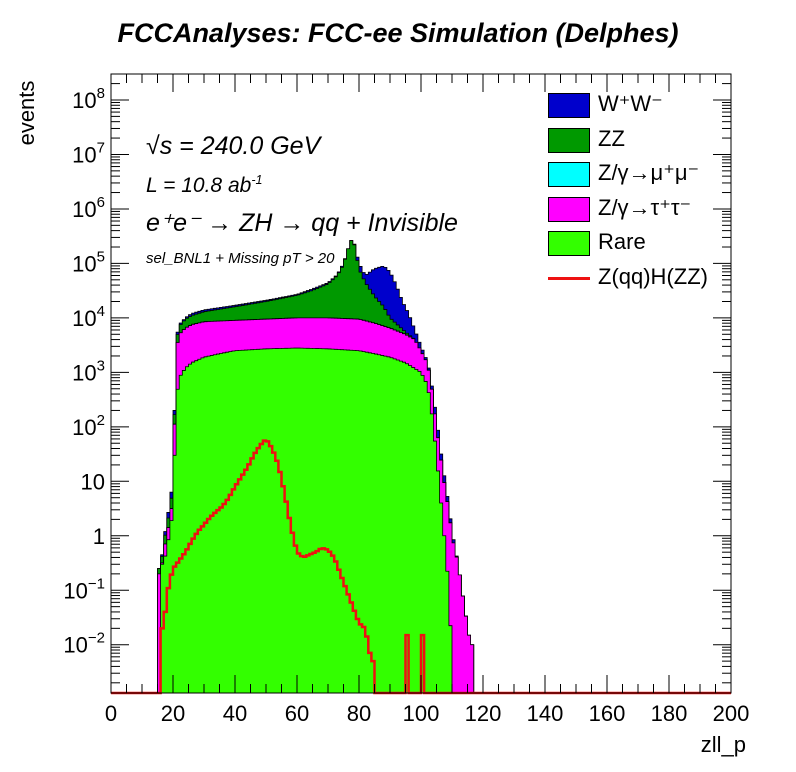 Image resolution: width=796 pixels, height=772 pixels. Describe the element at coordinates (723, 744) in the screenshot. I see `x-axis-label: zll_p` at that location.